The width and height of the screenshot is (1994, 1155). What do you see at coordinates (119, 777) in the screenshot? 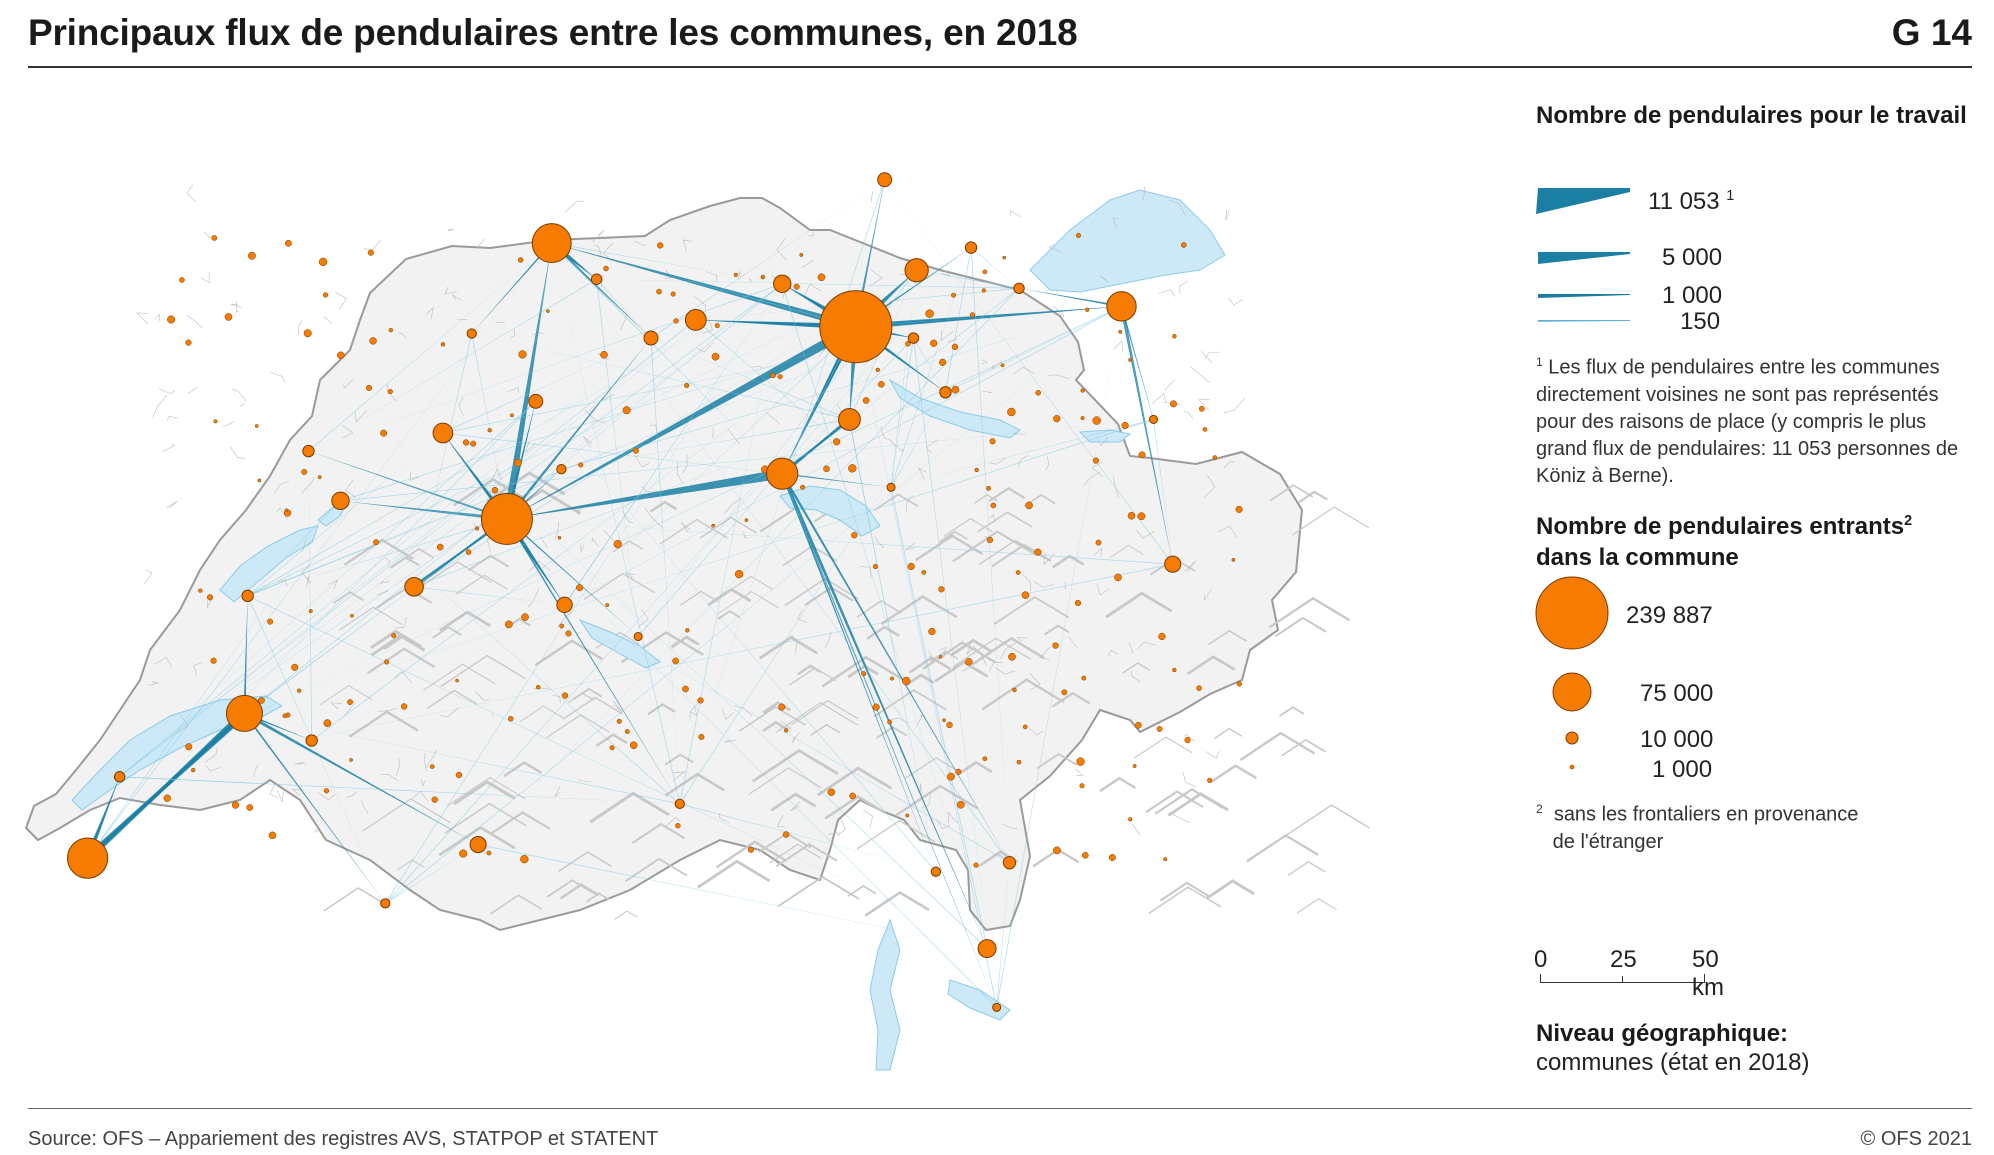
I see `node-nyon` at bounding box center [119, 777].